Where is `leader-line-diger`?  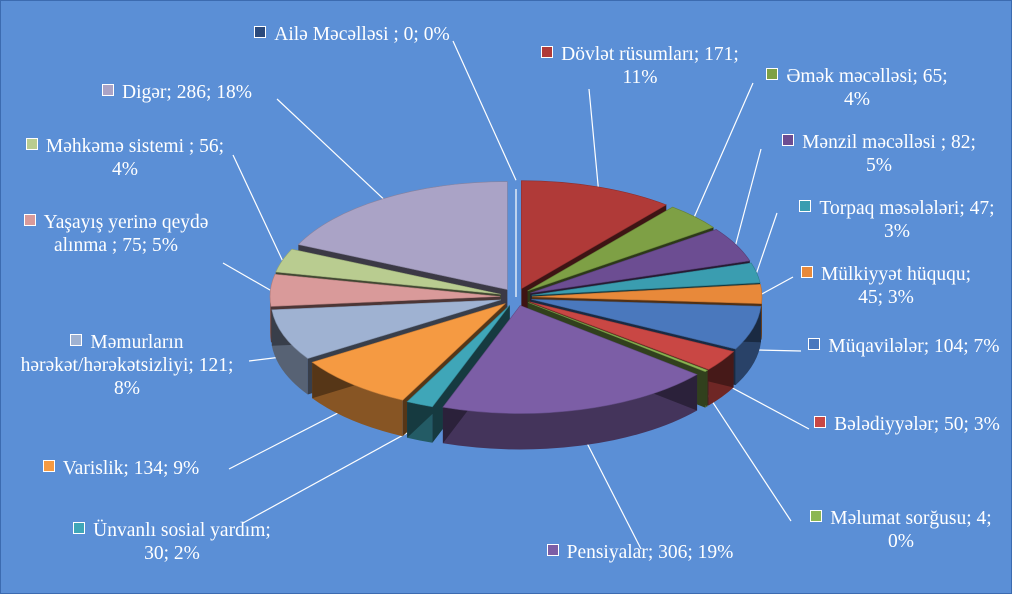 leader-line-diger is located at coordinates (330, 149).